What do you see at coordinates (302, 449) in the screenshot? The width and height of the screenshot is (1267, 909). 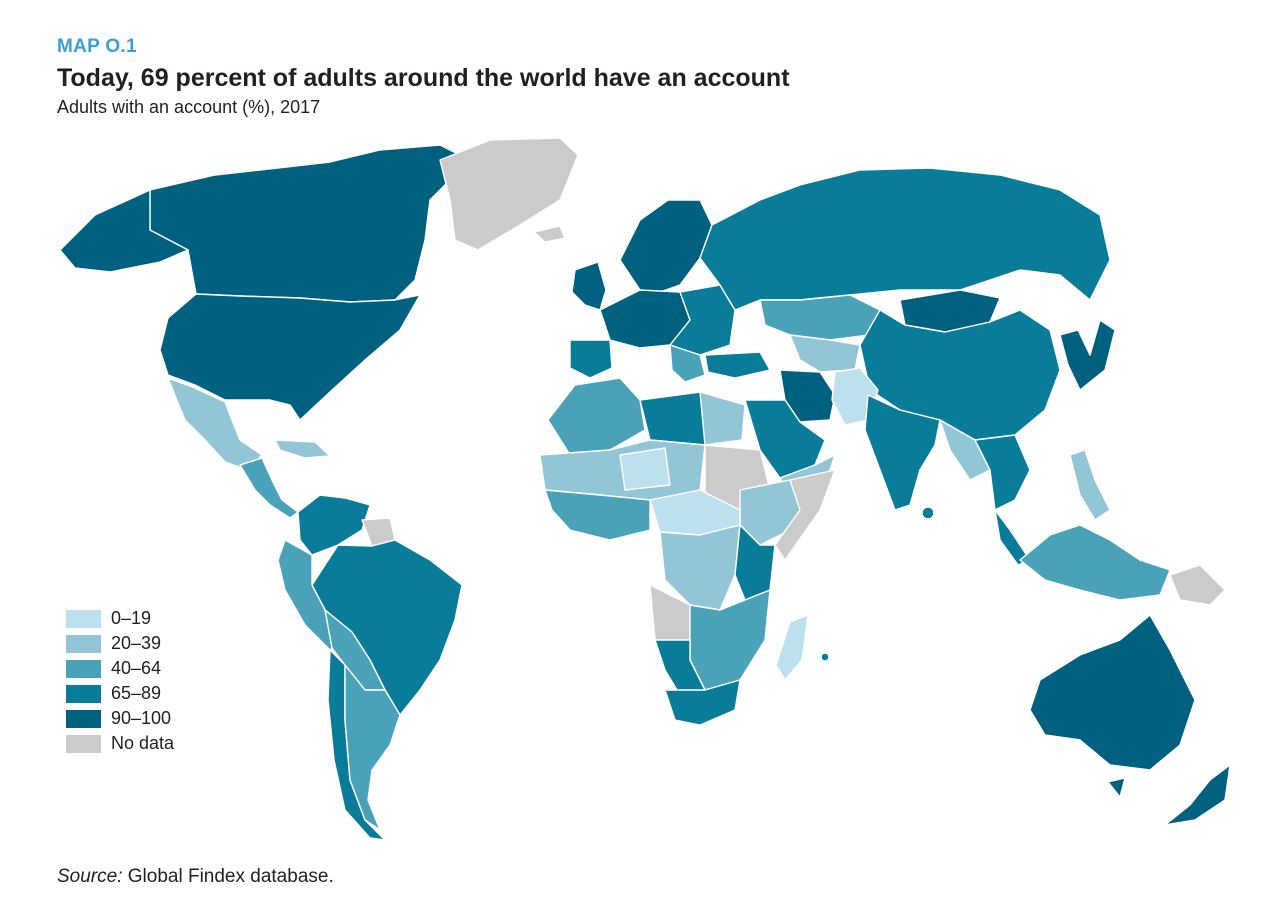 I see `region-caribbean` at bounding box center [302, 449].